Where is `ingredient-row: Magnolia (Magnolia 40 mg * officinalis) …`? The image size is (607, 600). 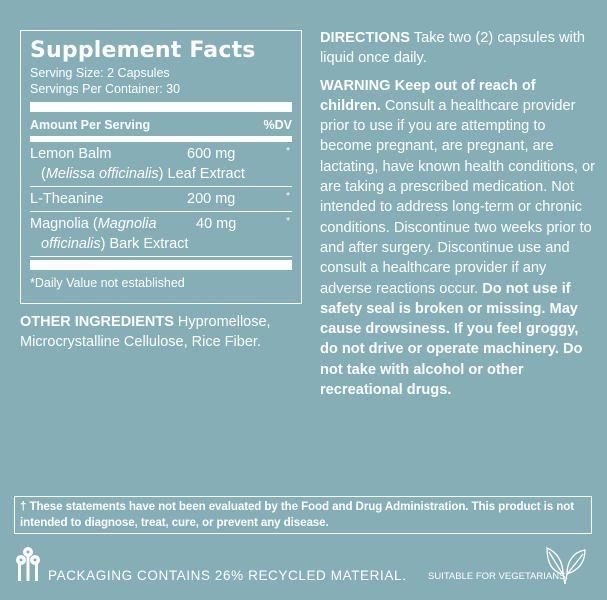
ingredient-row: Magnolia (Magnolia 40 mg * officinalis) … is located at coordinates (161, 234).